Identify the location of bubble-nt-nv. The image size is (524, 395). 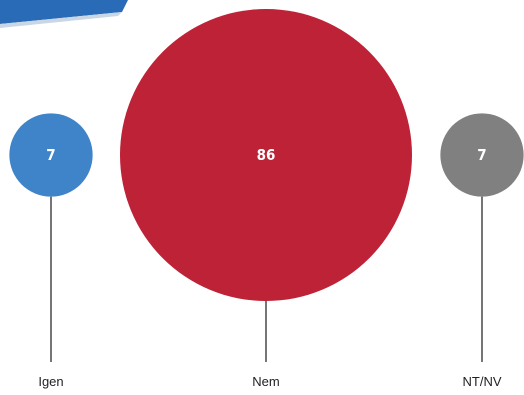
(482, 155).